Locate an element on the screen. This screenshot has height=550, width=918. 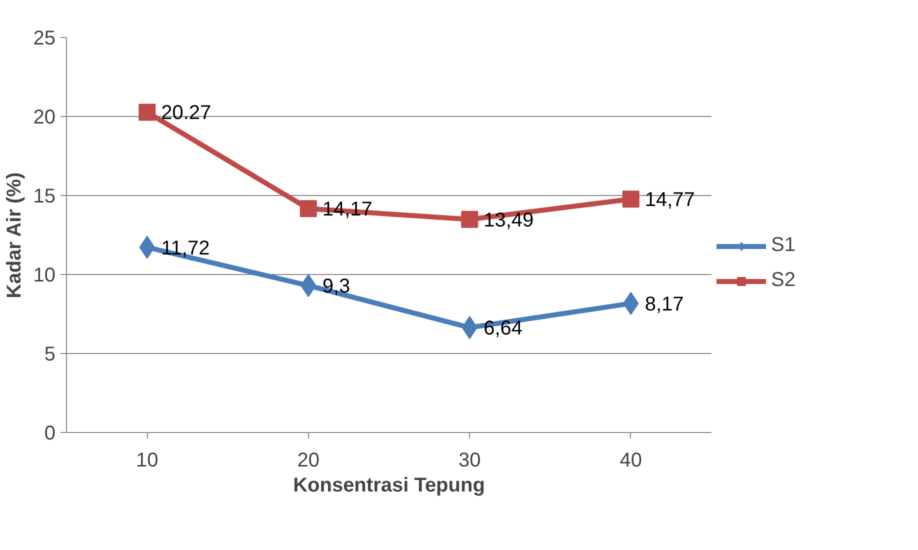
y-axis-title: Kadar Air (%) is located at coordinates (14, 235).